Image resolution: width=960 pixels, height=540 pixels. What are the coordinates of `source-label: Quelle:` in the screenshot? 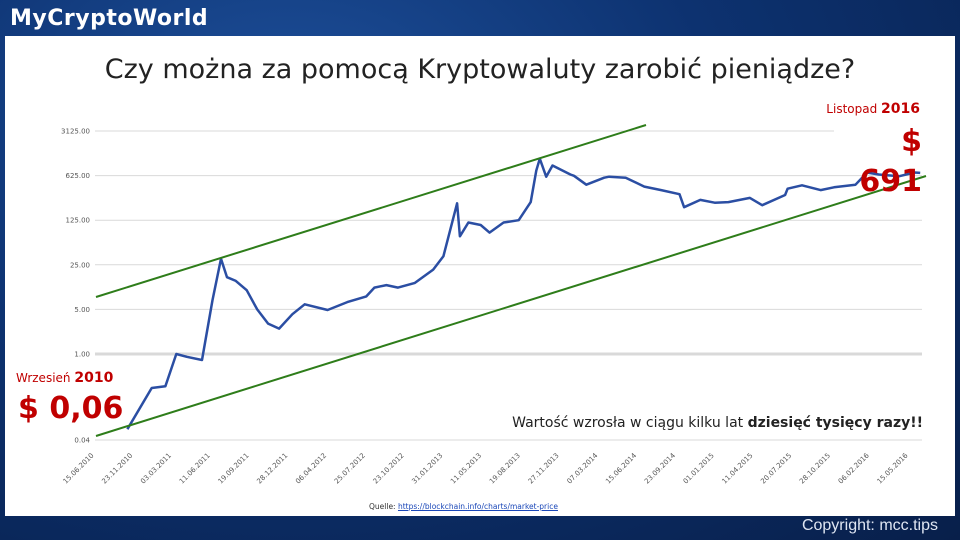 It's located at (383, 506).